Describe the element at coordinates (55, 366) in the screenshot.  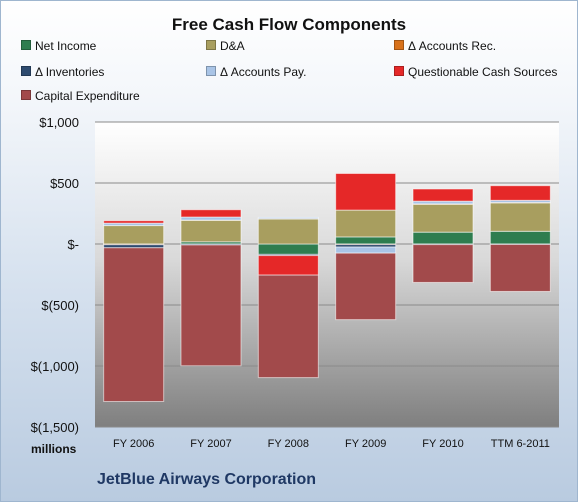
I see `y-tick-label: $(1,000)` at that location.